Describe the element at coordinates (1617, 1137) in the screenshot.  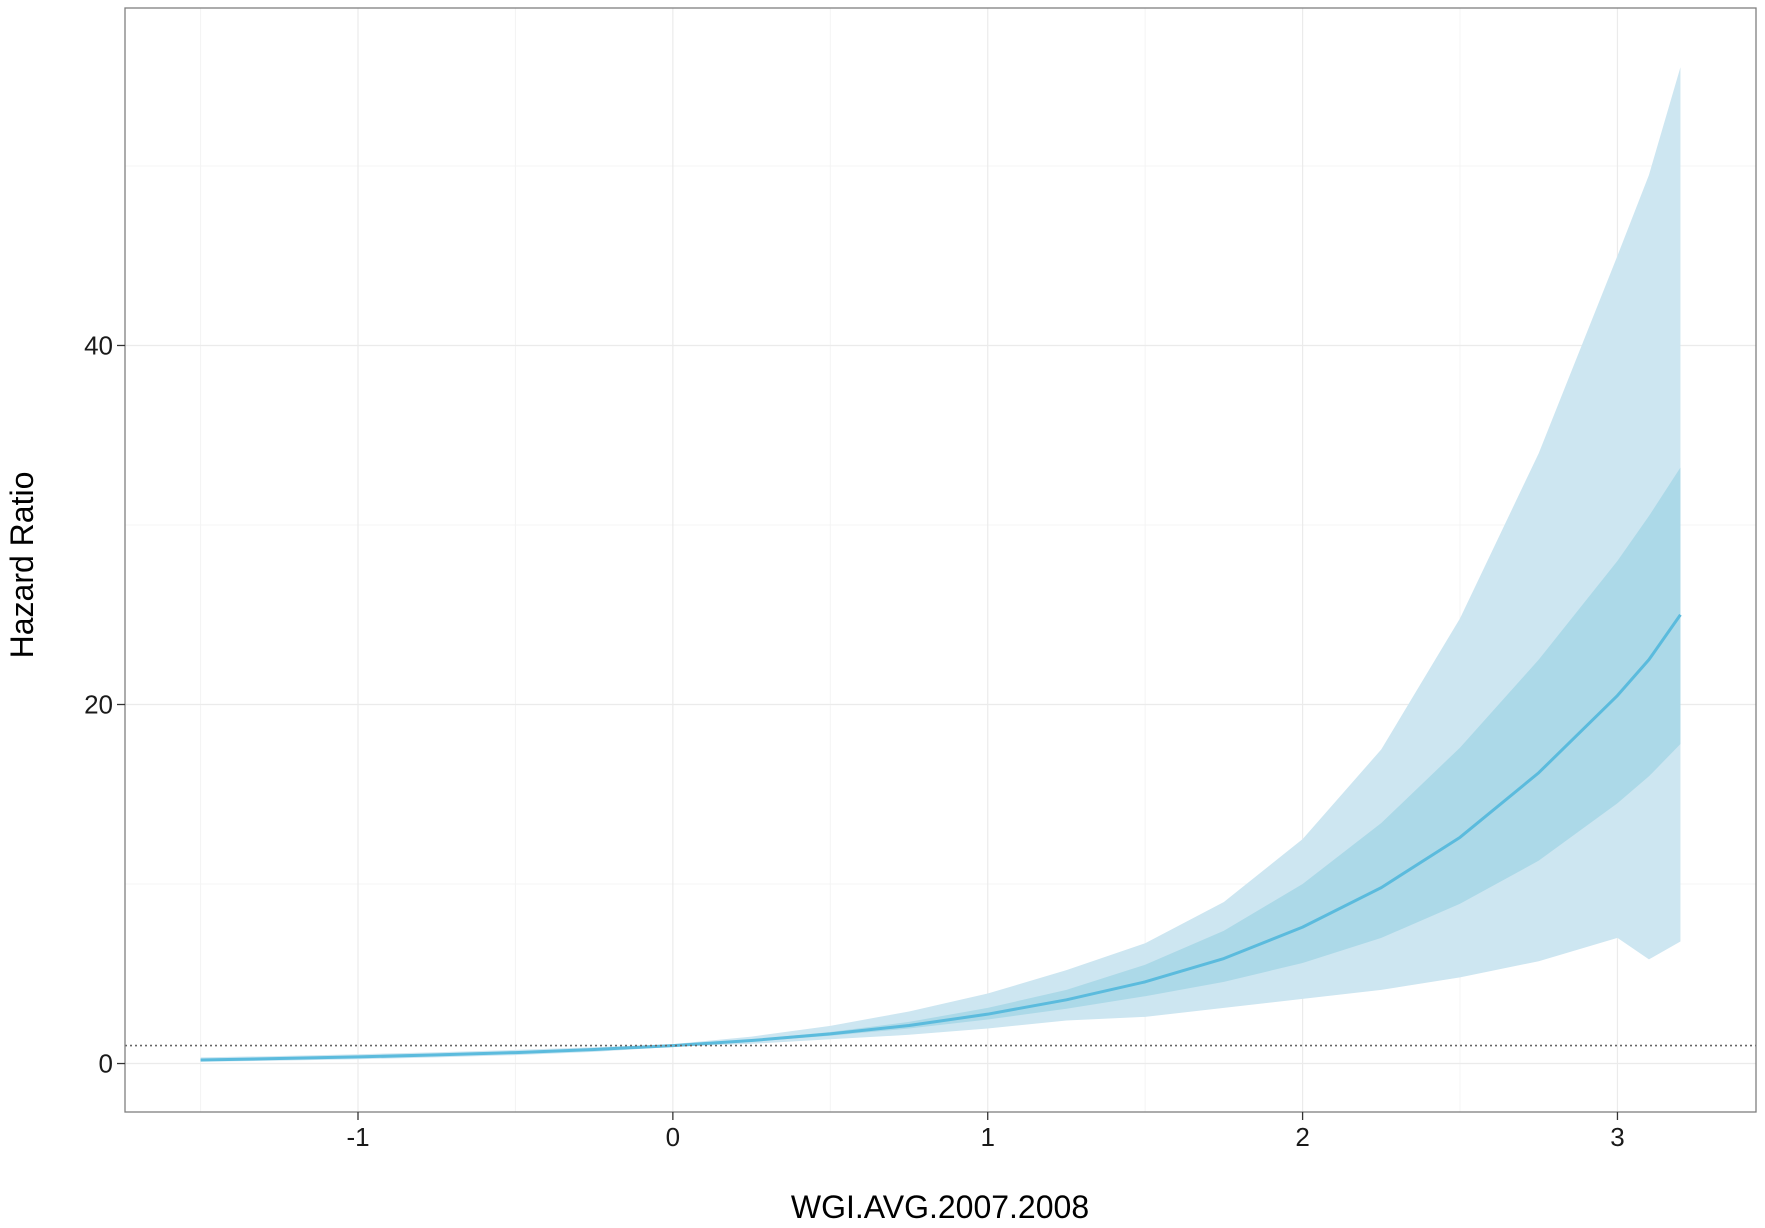
I see `x-tick-label: 3` at that location.